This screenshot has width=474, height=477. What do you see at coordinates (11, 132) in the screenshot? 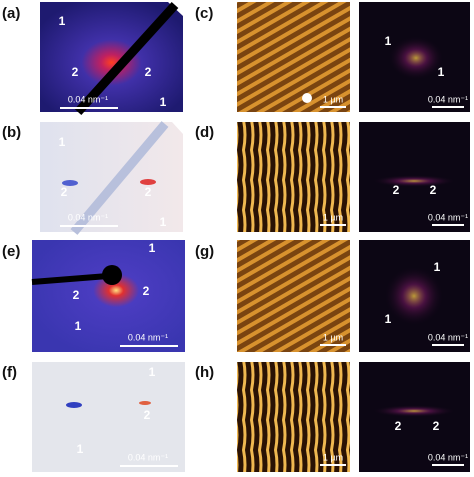
I see `panel-label: (b)` at bounding box center [11, 132].